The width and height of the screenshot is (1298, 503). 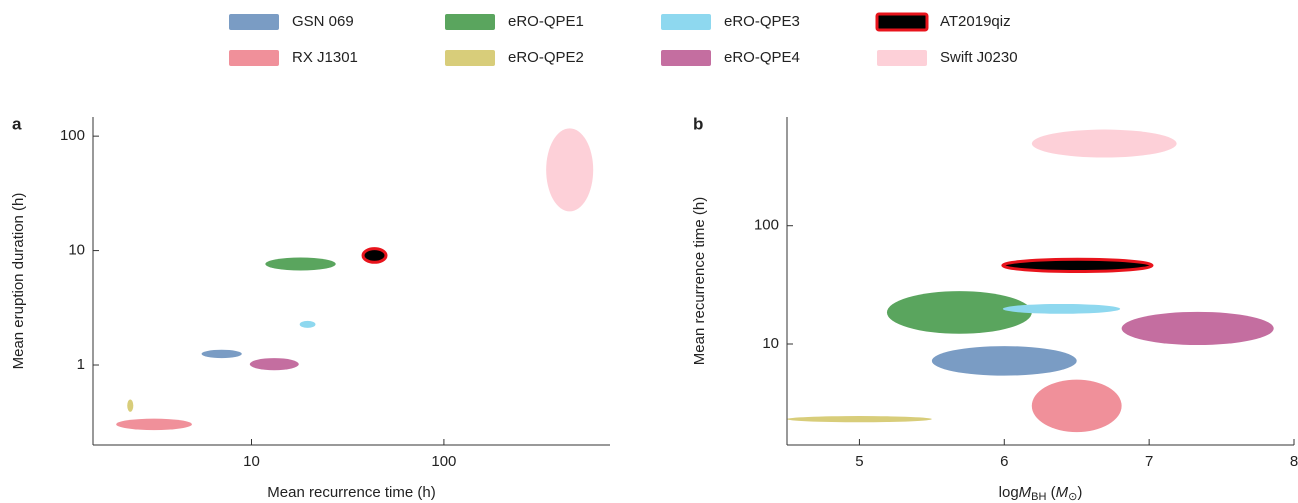 What do you see at coordinates (17, 123) in the screenshot?
I see `panel-label: a` at bounding box center [17, 123].